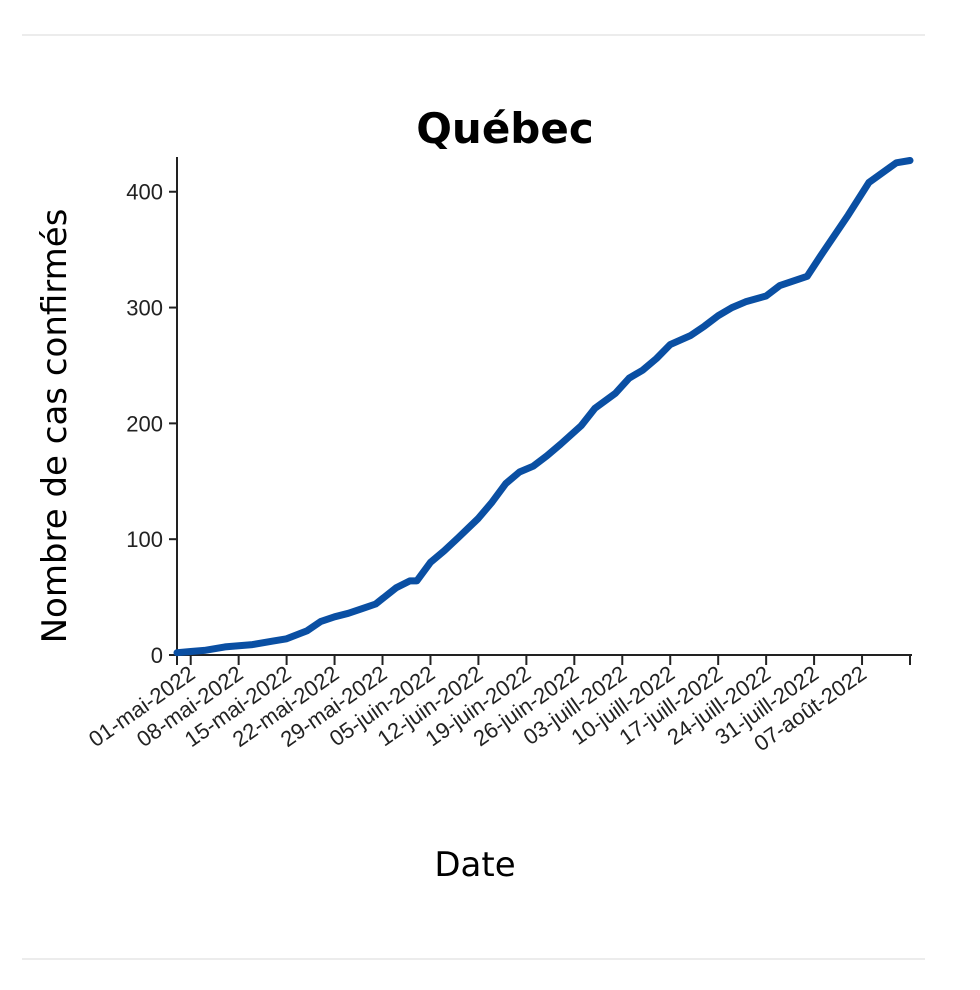  What do you see at coordinates (474, 865) in the screenshot?
I see `x-axis-label: Date` at bounding box center [474, 865].